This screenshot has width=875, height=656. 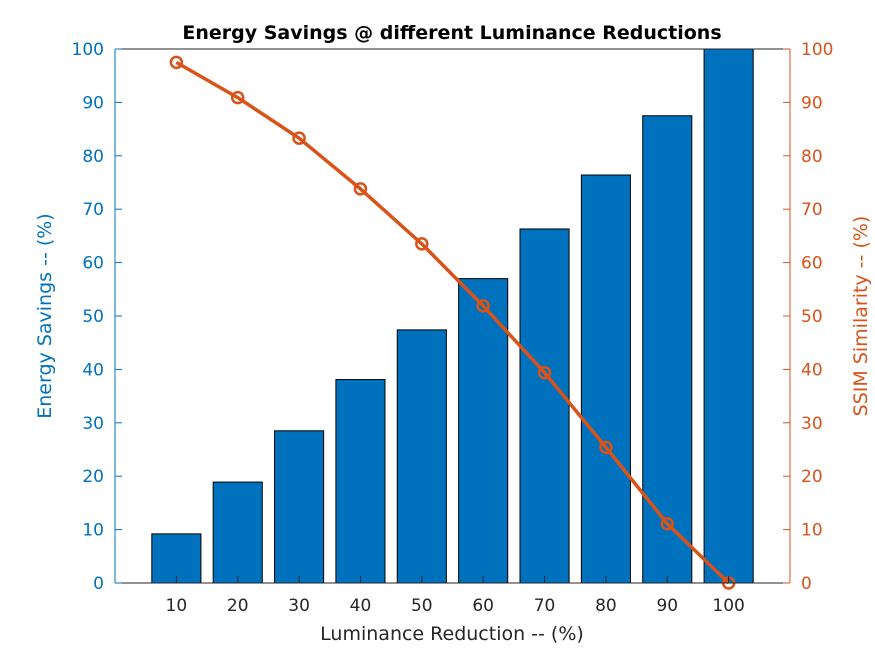 I want to click on left-y-tick-label: 80, so click(x=93, y=157).